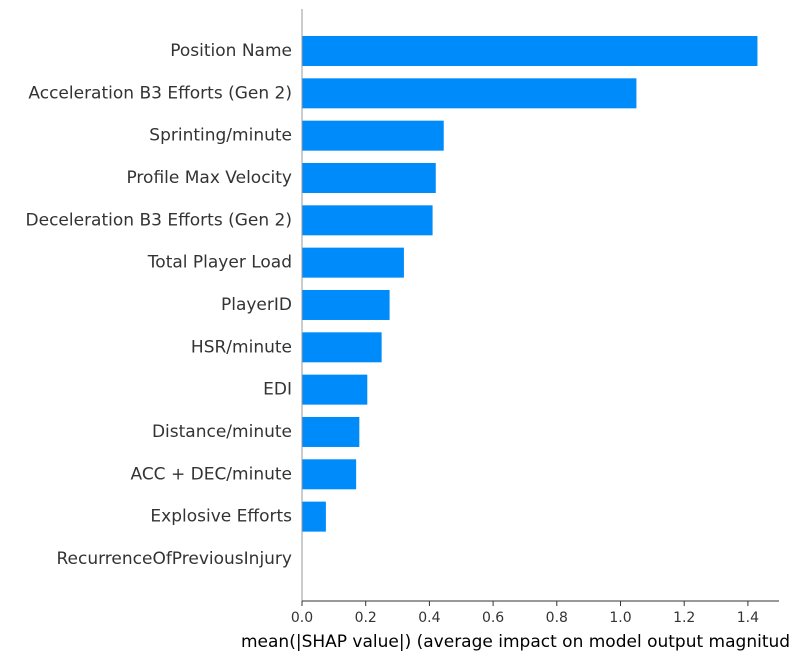 The width and height of the screenshot is (790, 659). I want to click on category-label: EDI, so click(277, 390).